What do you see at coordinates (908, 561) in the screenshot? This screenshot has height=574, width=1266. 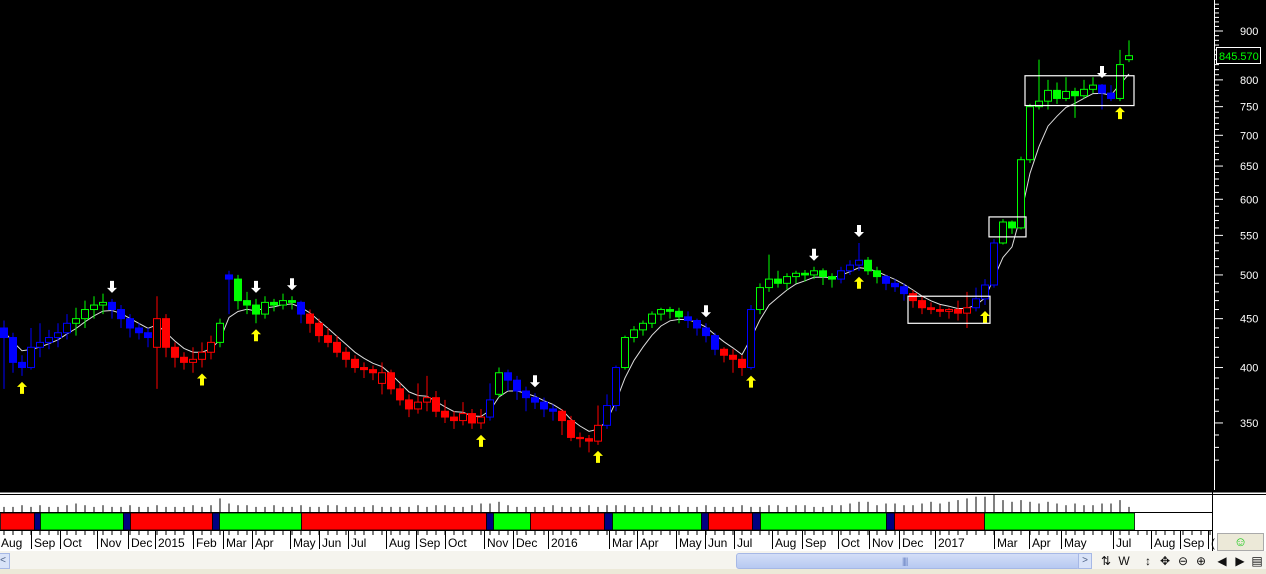 I see `scrollbar-thumb: ||||` at bounding box center [908, 561].